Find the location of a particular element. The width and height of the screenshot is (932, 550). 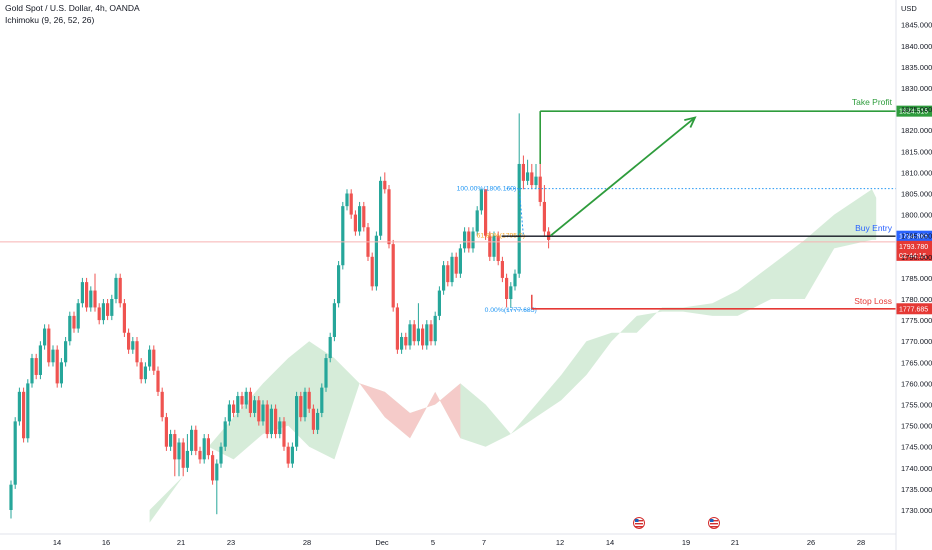

buy-entry-tag-text: 1794.885 is located at coordinates (913, 237).